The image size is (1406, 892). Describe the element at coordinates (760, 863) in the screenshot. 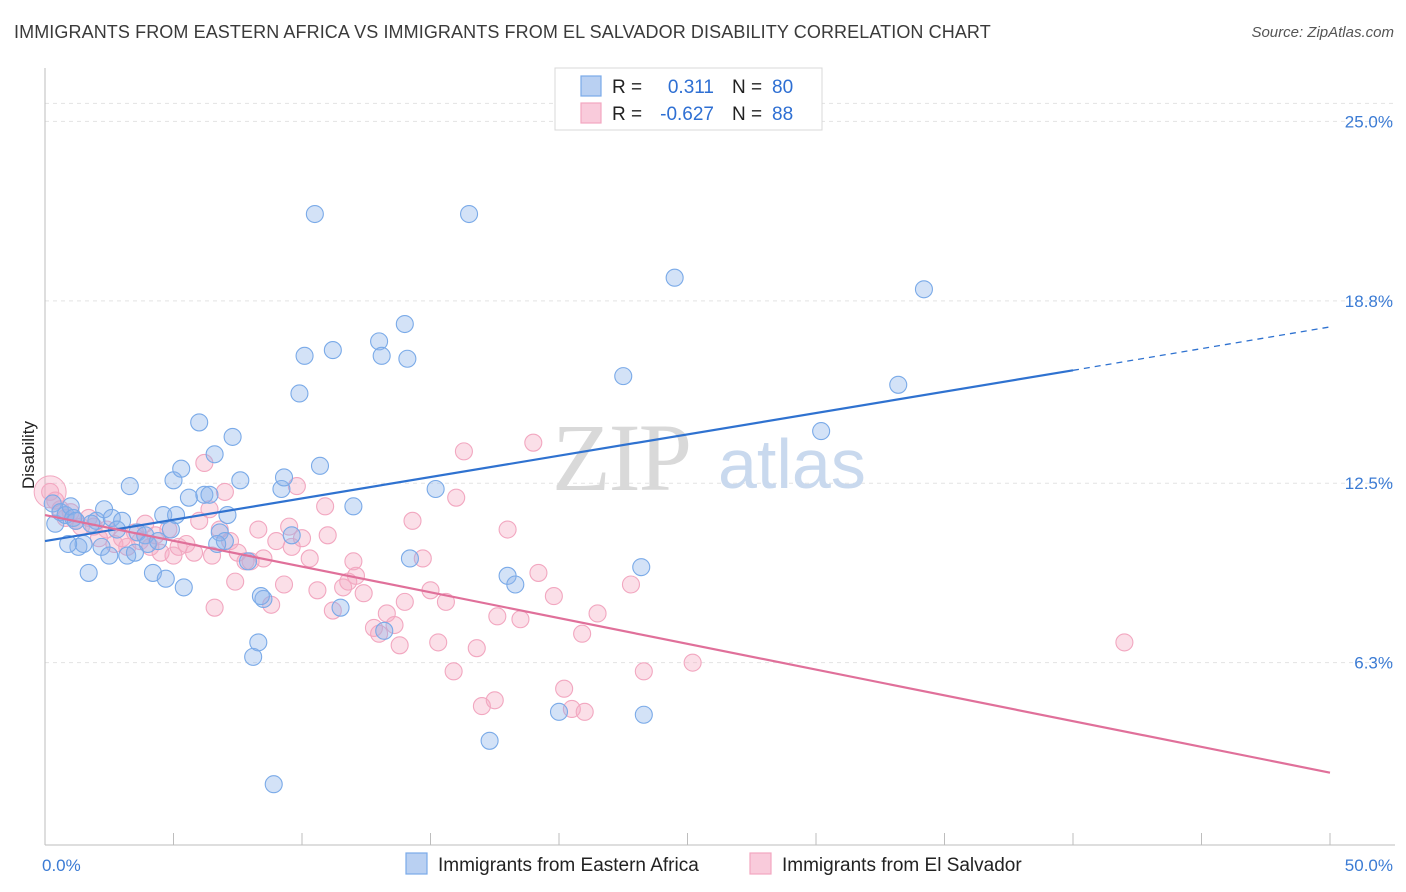

I see `bottom-legend-swatch-pink` at that location.